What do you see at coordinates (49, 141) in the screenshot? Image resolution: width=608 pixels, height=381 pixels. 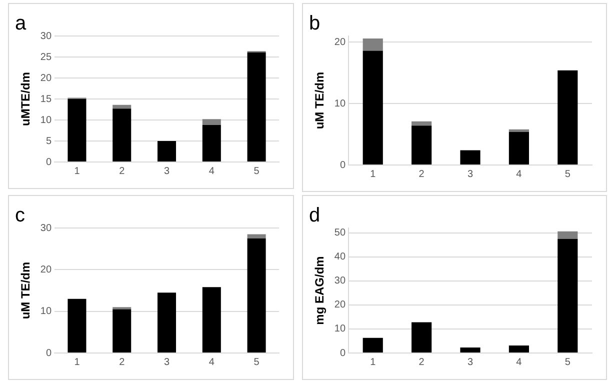 I see `y-tick-label: 5` at bounding box center [49, 141].